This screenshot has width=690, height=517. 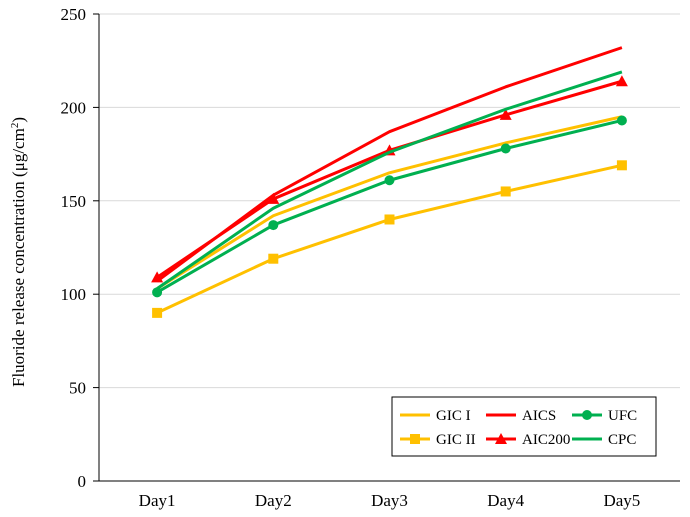 What do you see at coordinates (77, 388) in the screenshot?
I see `y-tick-label: 50` at bounding box center [77, 388].